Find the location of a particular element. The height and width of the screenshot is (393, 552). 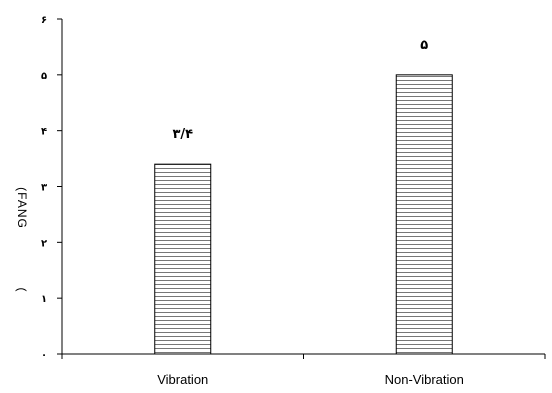

y-tick-label: ۶ is located at coordinates (44, 20).